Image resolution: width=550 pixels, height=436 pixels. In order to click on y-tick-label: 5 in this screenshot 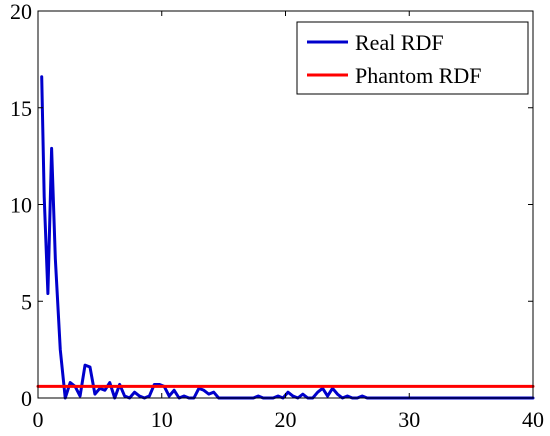, I will do `click(26, 301)`.